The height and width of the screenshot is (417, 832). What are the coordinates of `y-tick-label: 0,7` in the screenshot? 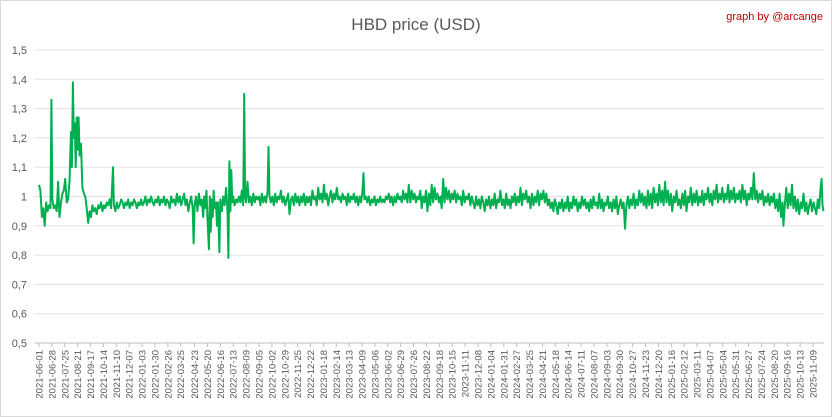 It's located at (19, 285).